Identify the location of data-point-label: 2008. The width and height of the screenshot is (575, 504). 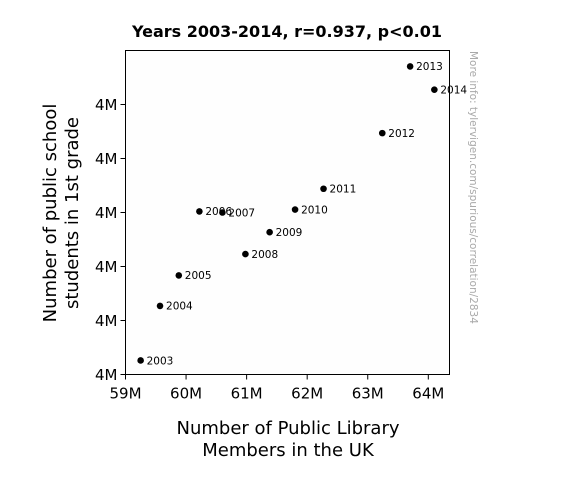
(264, 255).